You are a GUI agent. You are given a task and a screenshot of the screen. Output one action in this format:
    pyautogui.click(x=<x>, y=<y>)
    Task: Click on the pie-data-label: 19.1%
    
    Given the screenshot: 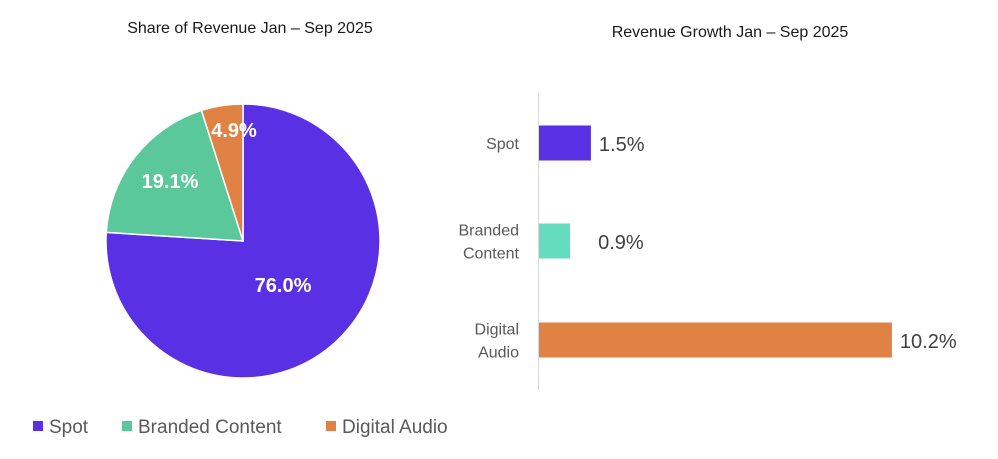 What is the action you would take?
    pyautogui.click(x=170, y=182)
    